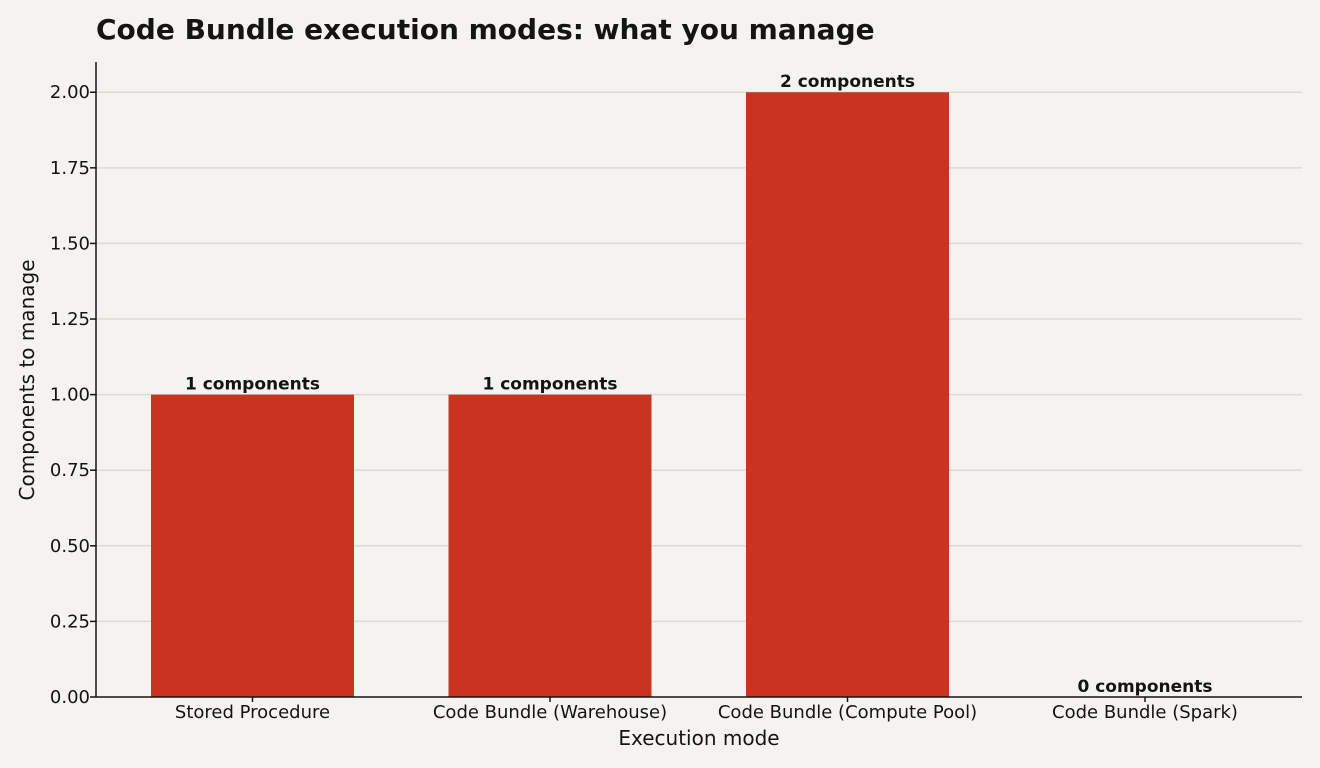  What do you see at coordinates (70, 92) in the screenshot?
I see `y-tick-label: 2.00` at bounding box center [70, 92].